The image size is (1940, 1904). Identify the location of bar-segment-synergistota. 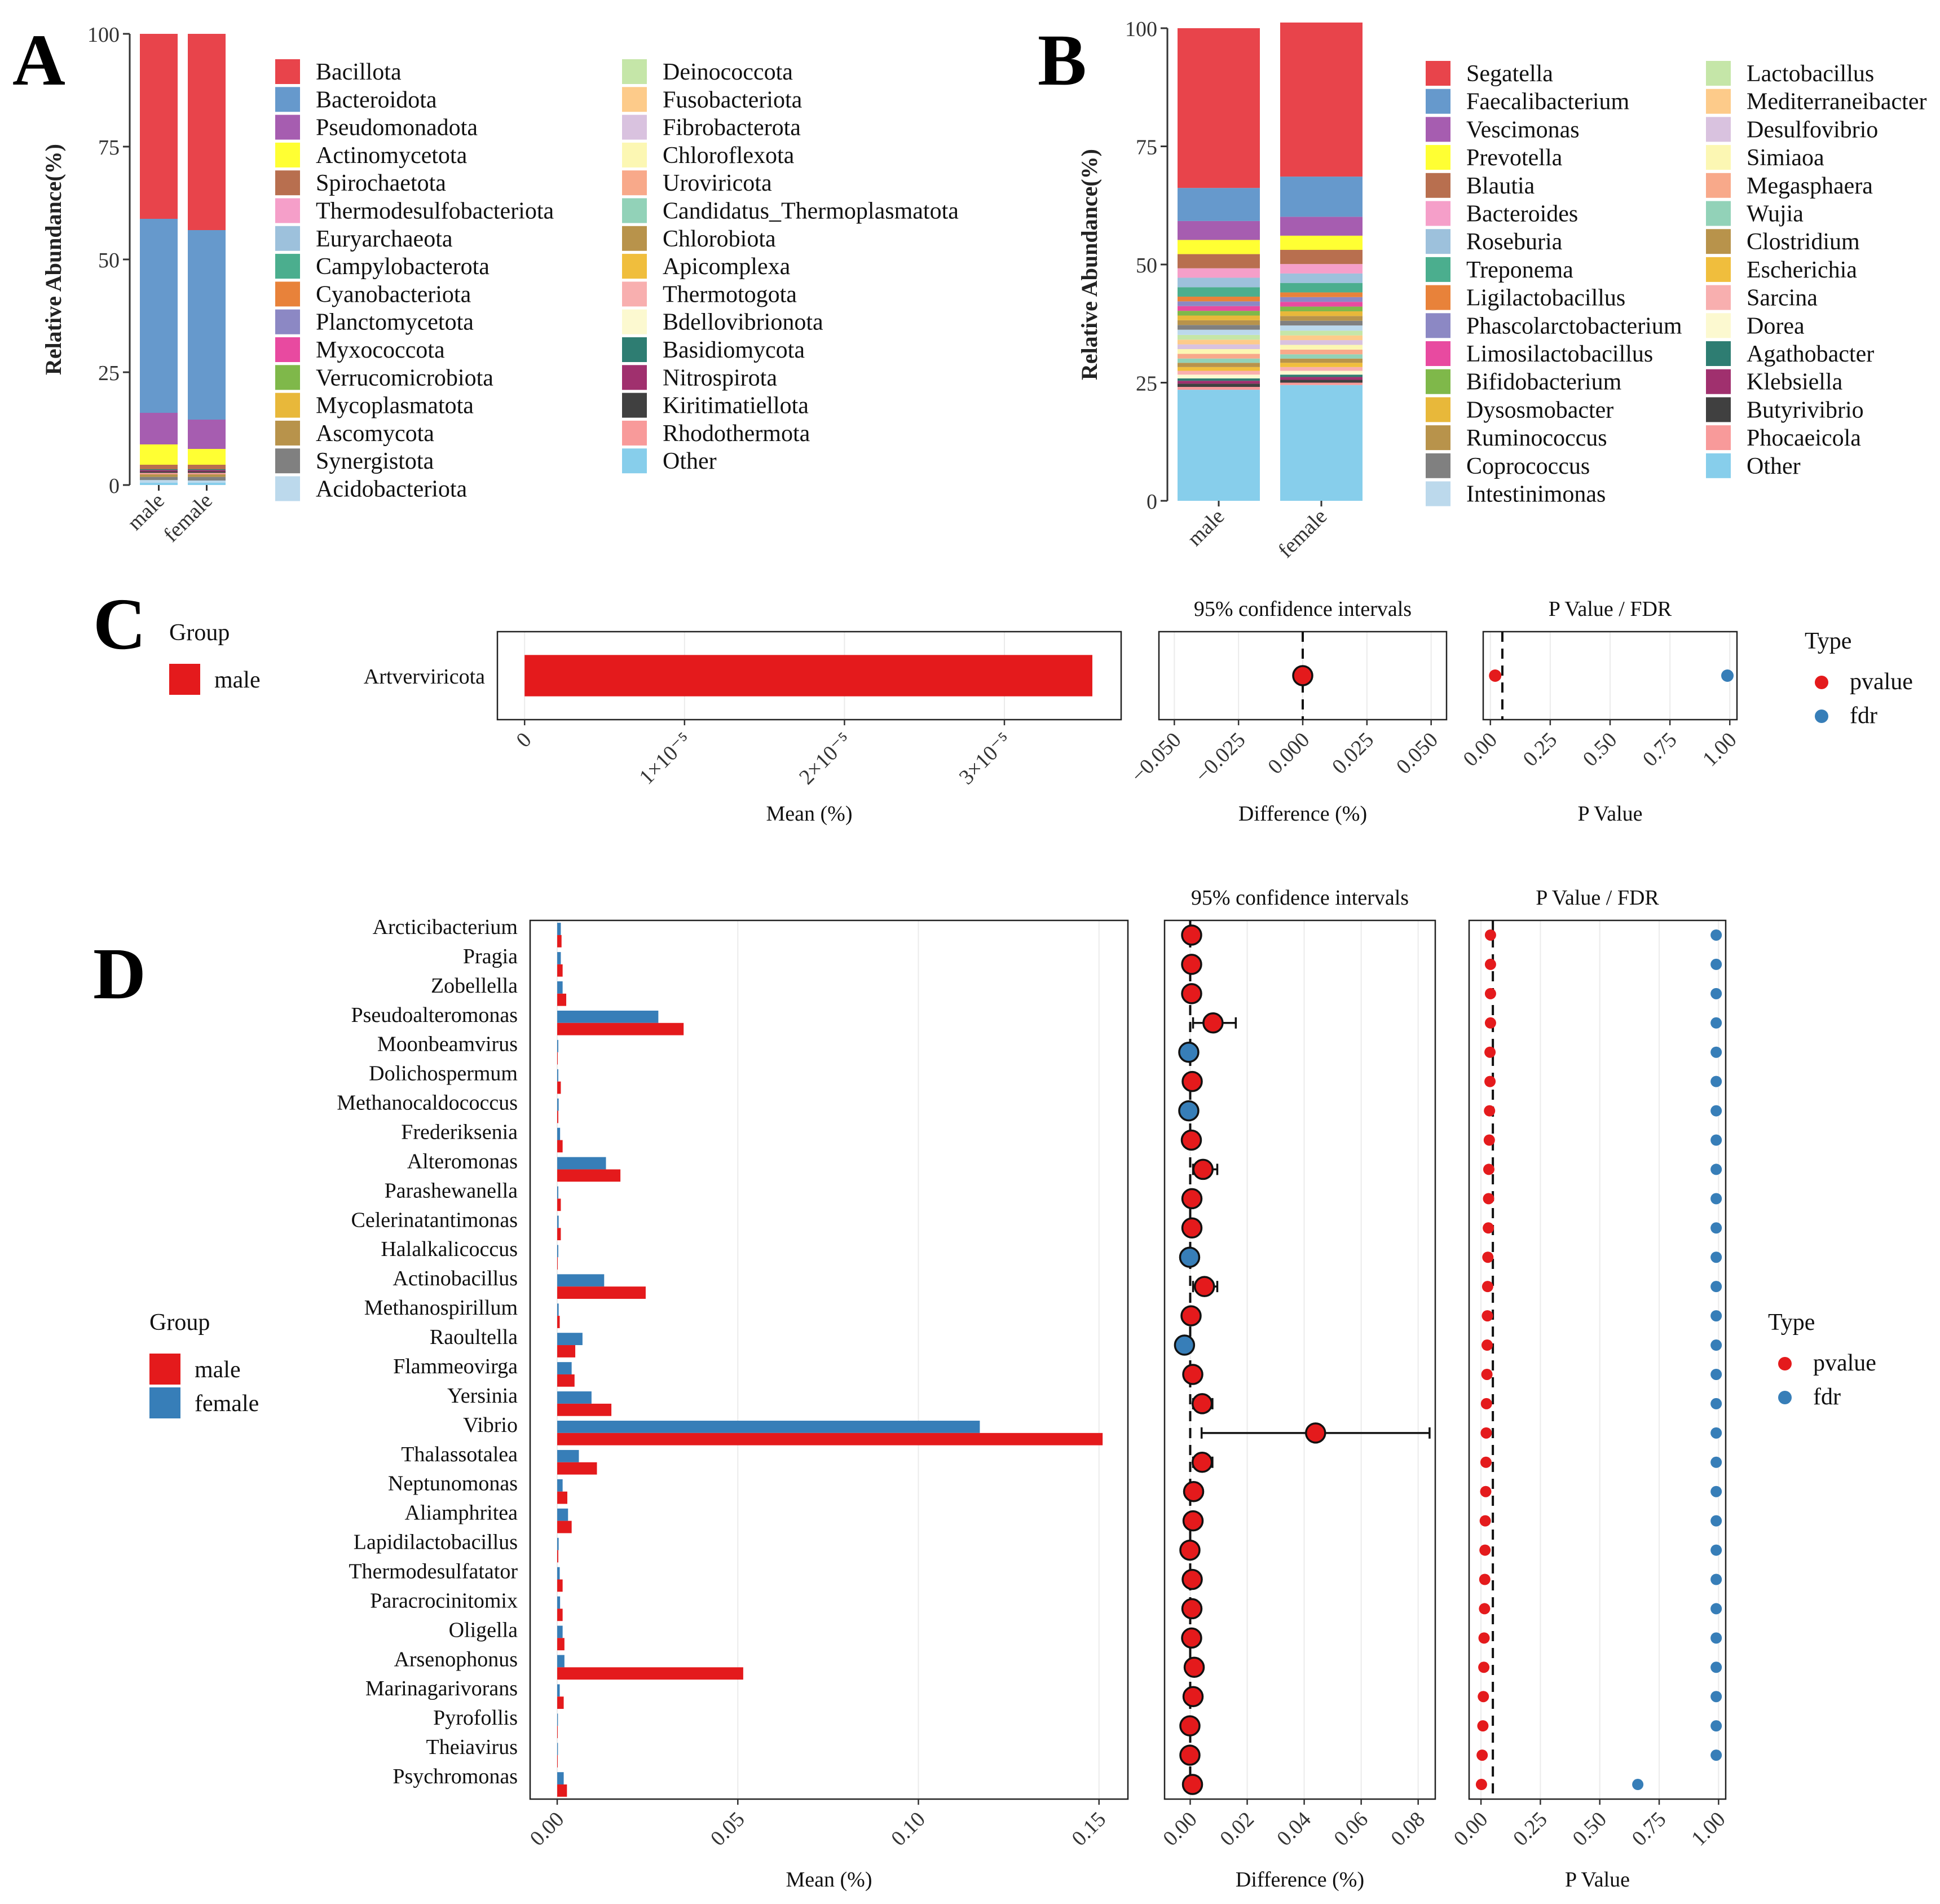
(207, 479).